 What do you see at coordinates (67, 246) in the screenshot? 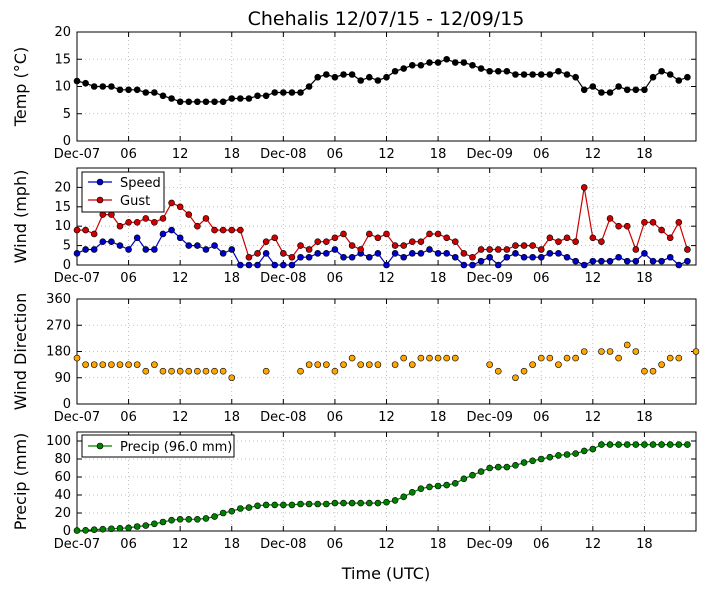
I see `y-tick-label: 5` at bounding box center [67, 246].